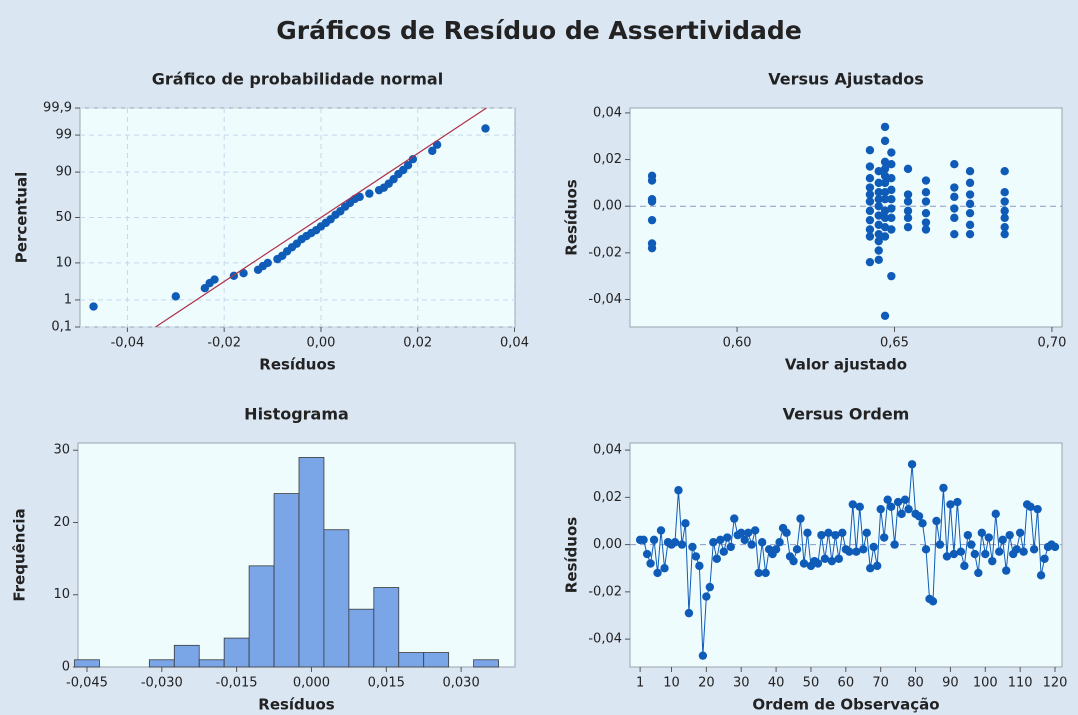 The image size is (1078, 715). What do you see at coordinates (607, 112) in the screenshot?
I see `y-tick-label: 0,04` at bounding box center [607, 112].